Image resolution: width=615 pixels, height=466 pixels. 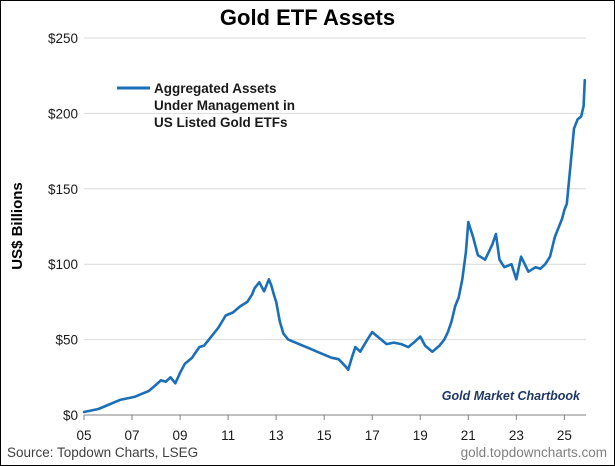 I want to click on legend-label: Under Management in, so click(x=224, y=105).